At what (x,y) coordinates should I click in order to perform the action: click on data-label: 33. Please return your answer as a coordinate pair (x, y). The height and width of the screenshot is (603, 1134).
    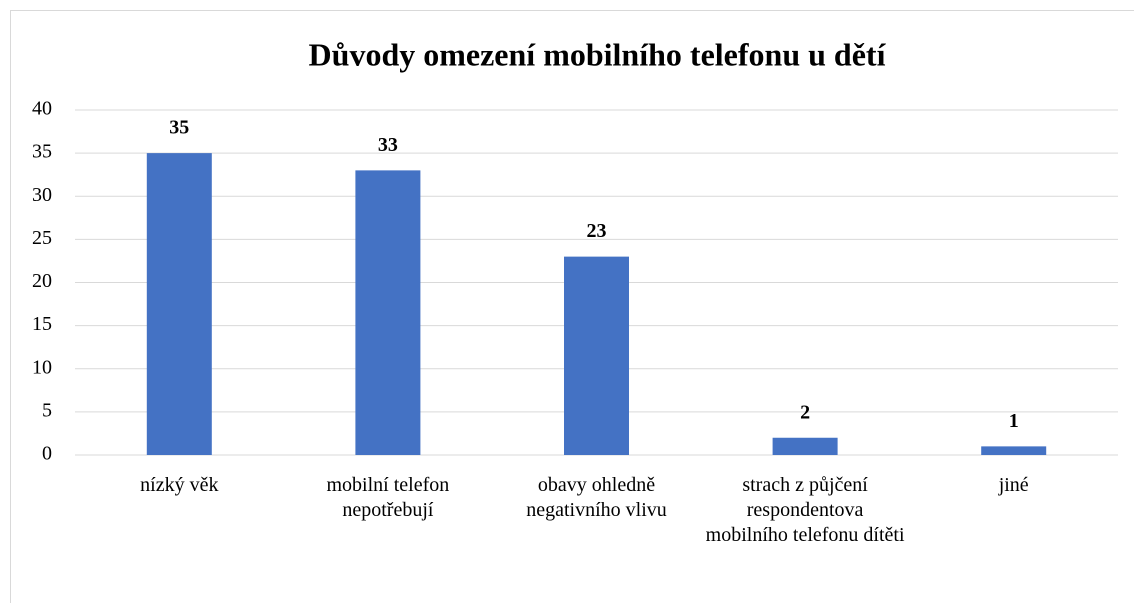
    Looking at the image, I should click on (388, 145).